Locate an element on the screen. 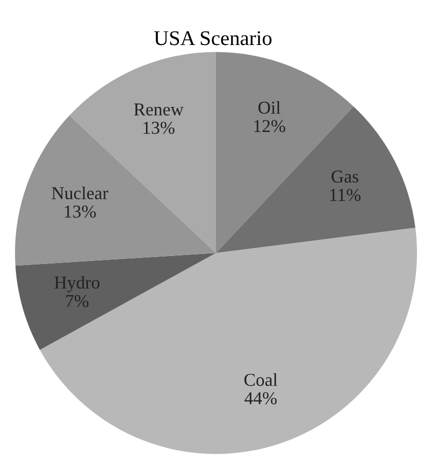 The image size is (426, 457). slice-label: Coal is located at coordinates (261, 379).